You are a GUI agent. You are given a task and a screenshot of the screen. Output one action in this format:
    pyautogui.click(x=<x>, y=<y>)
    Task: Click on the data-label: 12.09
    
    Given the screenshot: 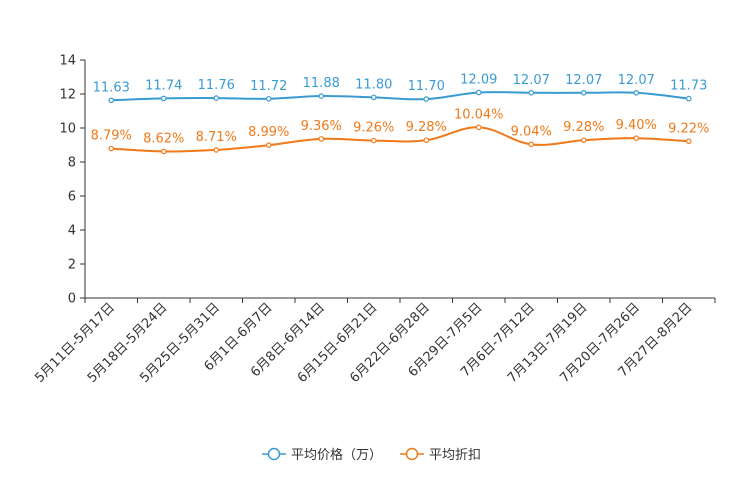 What is the action you would take?
    pyautogui.click(x=478, y=79)
    